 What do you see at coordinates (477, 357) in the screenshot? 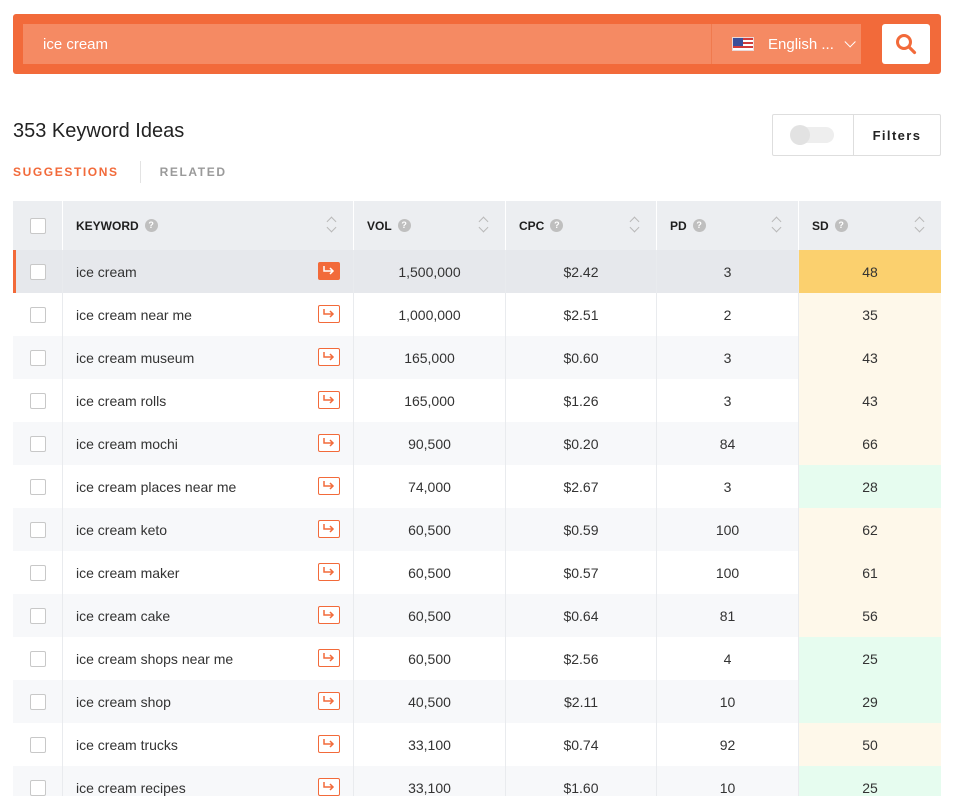
I see `table-row: ice cream museum 165,000 $0.60 3 43` at bounding box center [477, 357].